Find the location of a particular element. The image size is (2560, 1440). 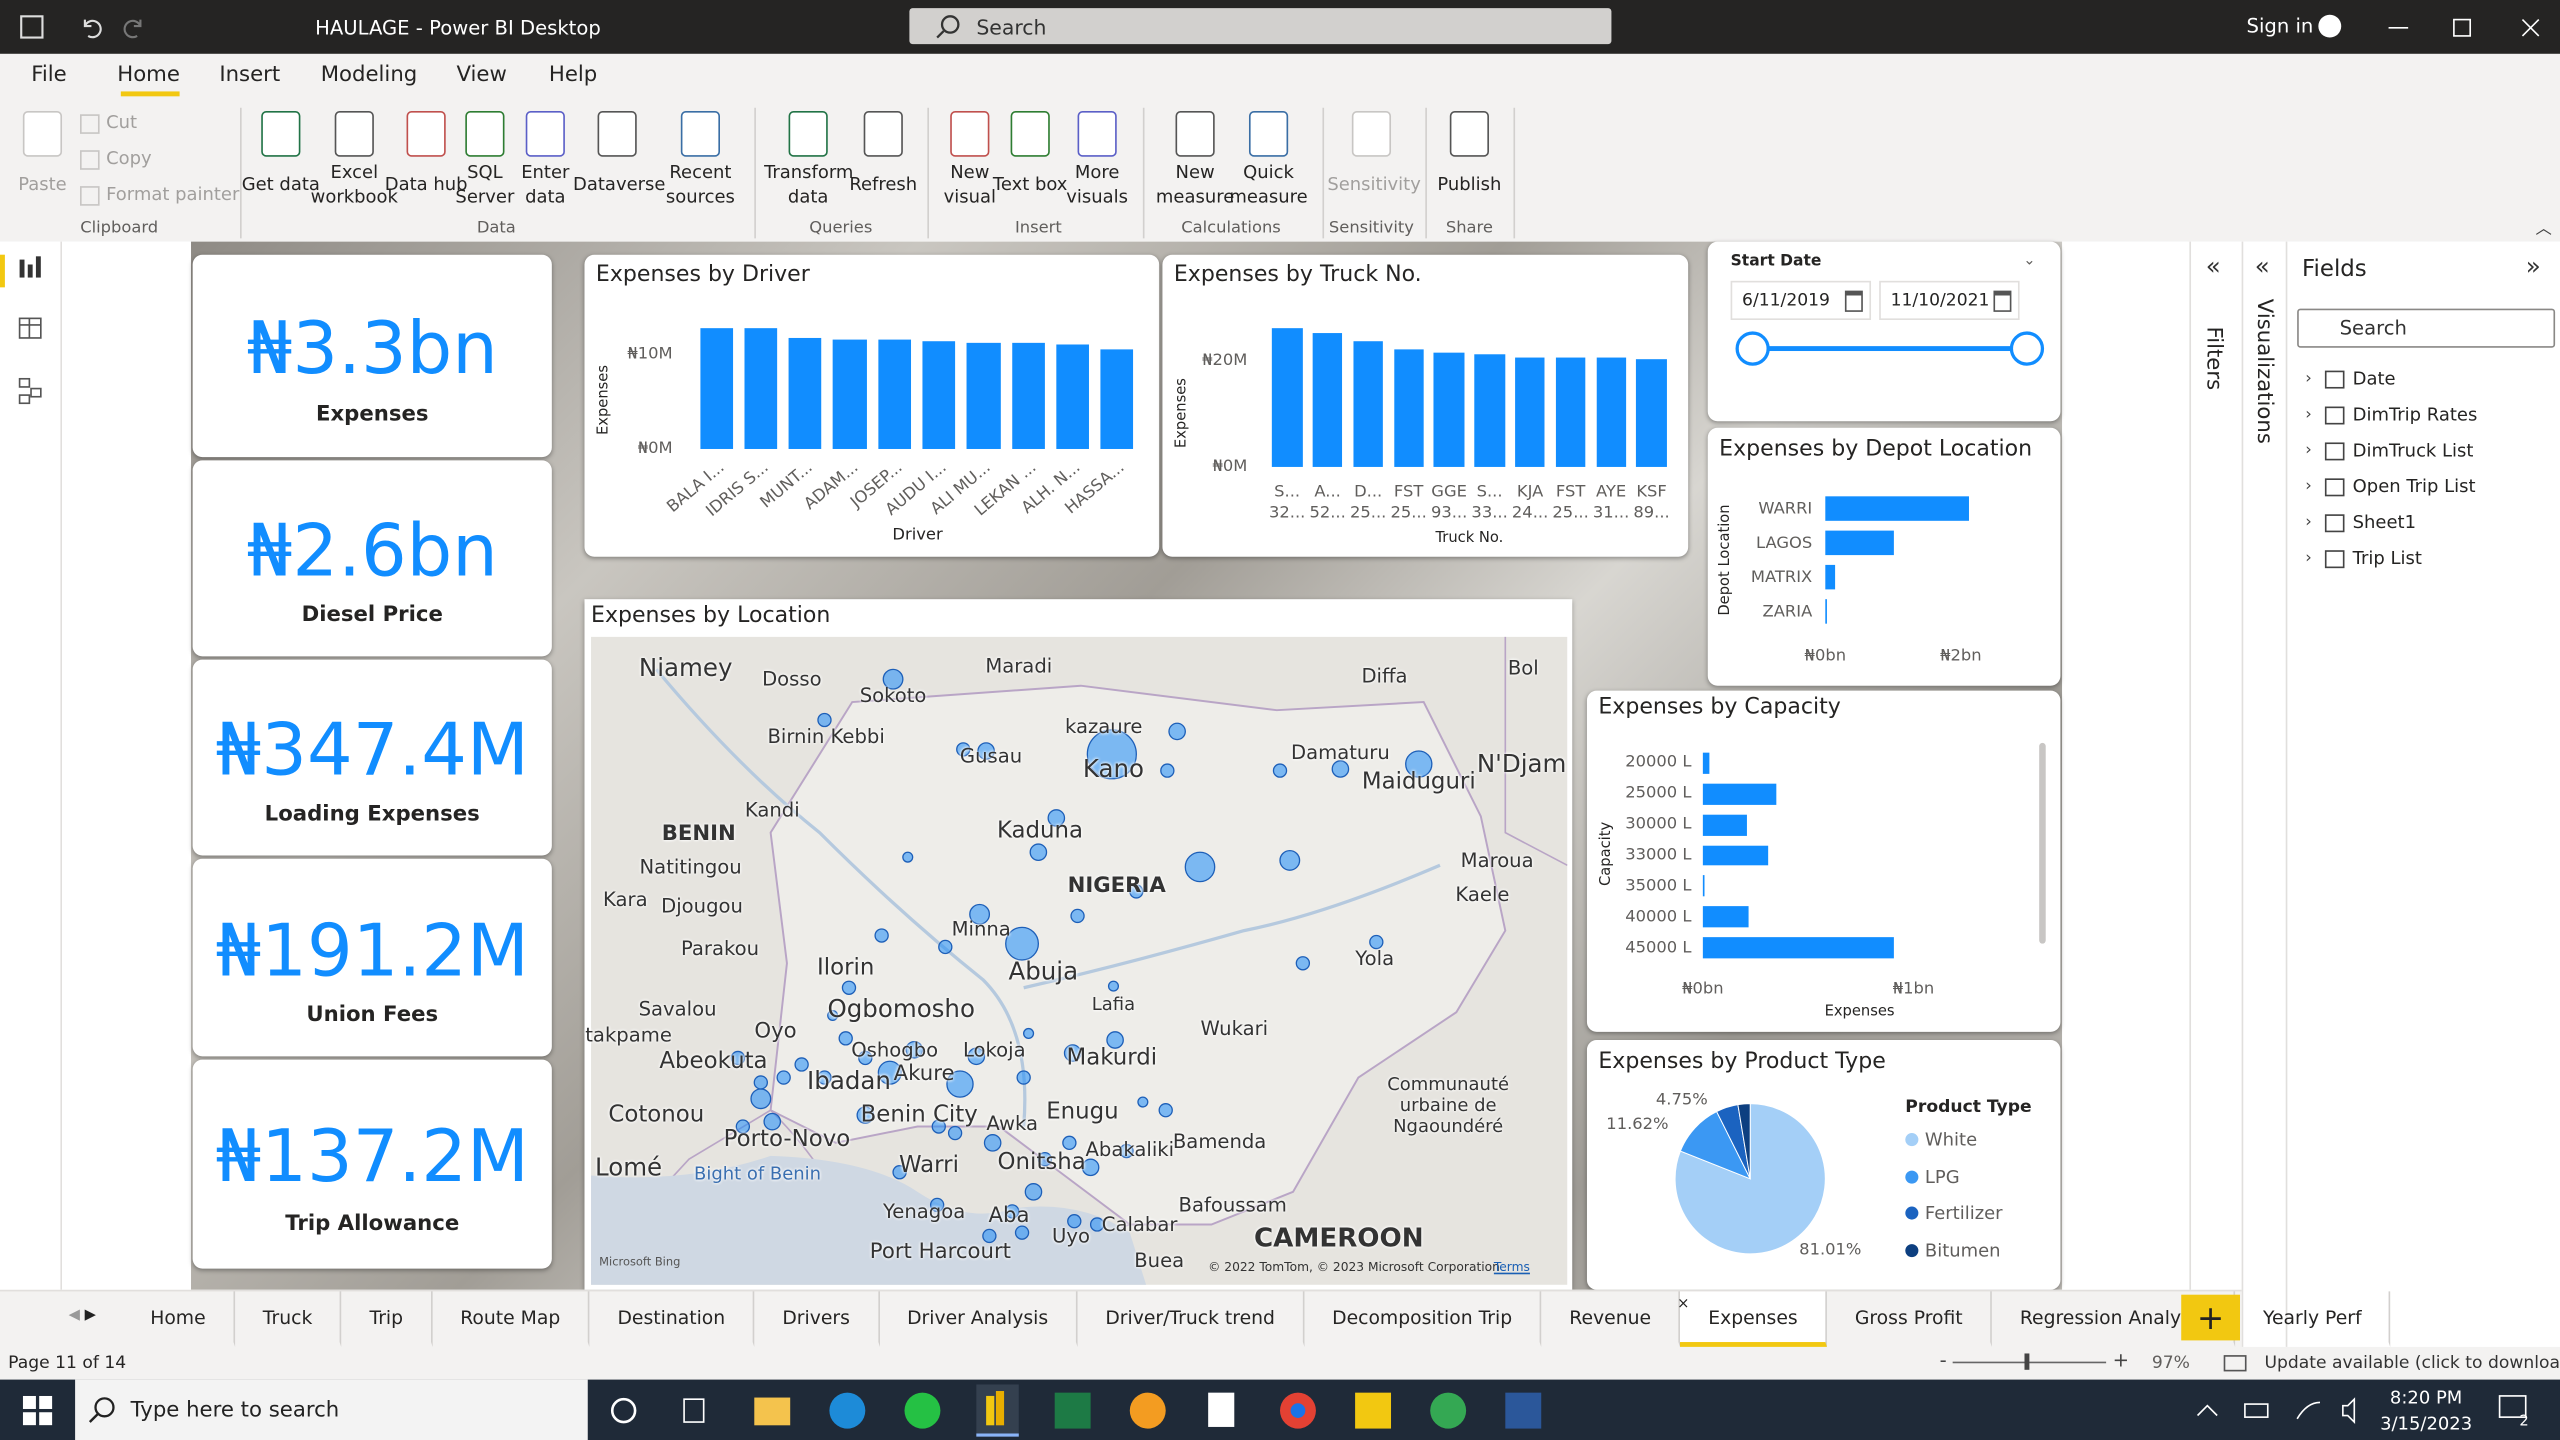

legend-label: White is located at coordinates (1951, 1139).